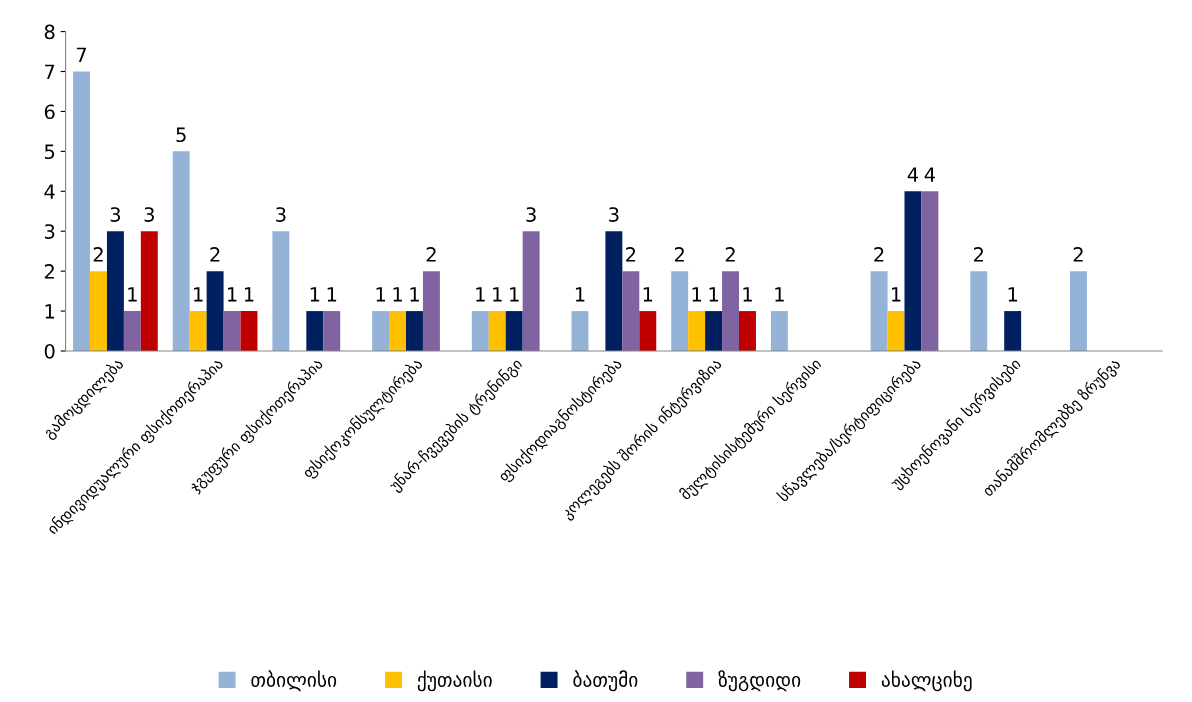  What do you see at coordinates (294, 681) in the screenshot?
I see `legend-label: თბილისი` at bounding box center [294, 681].